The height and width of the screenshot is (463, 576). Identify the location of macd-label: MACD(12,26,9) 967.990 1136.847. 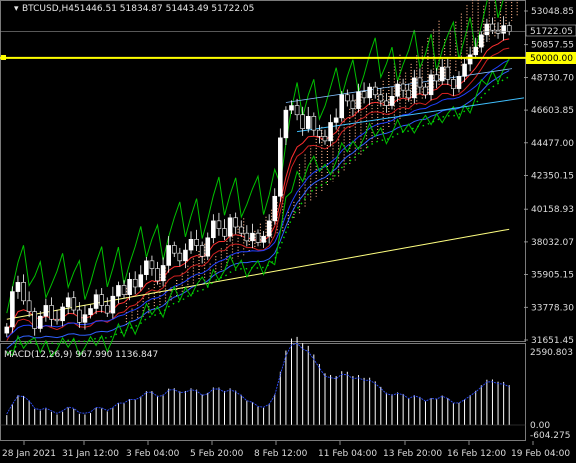
(81, 355).